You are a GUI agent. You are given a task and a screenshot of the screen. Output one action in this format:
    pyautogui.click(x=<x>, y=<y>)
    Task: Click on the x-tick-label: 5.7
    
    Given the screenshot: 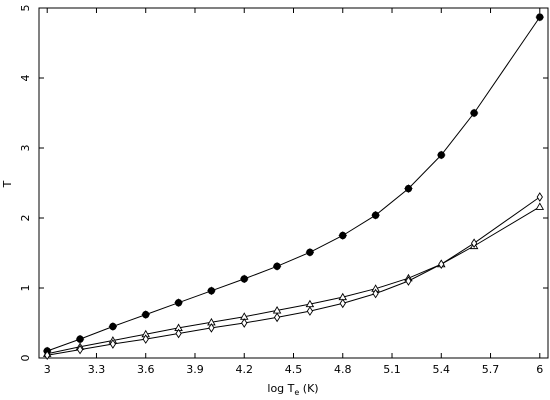 What is the action you would take?
    pyautogui.click(x=491, y=369)
    